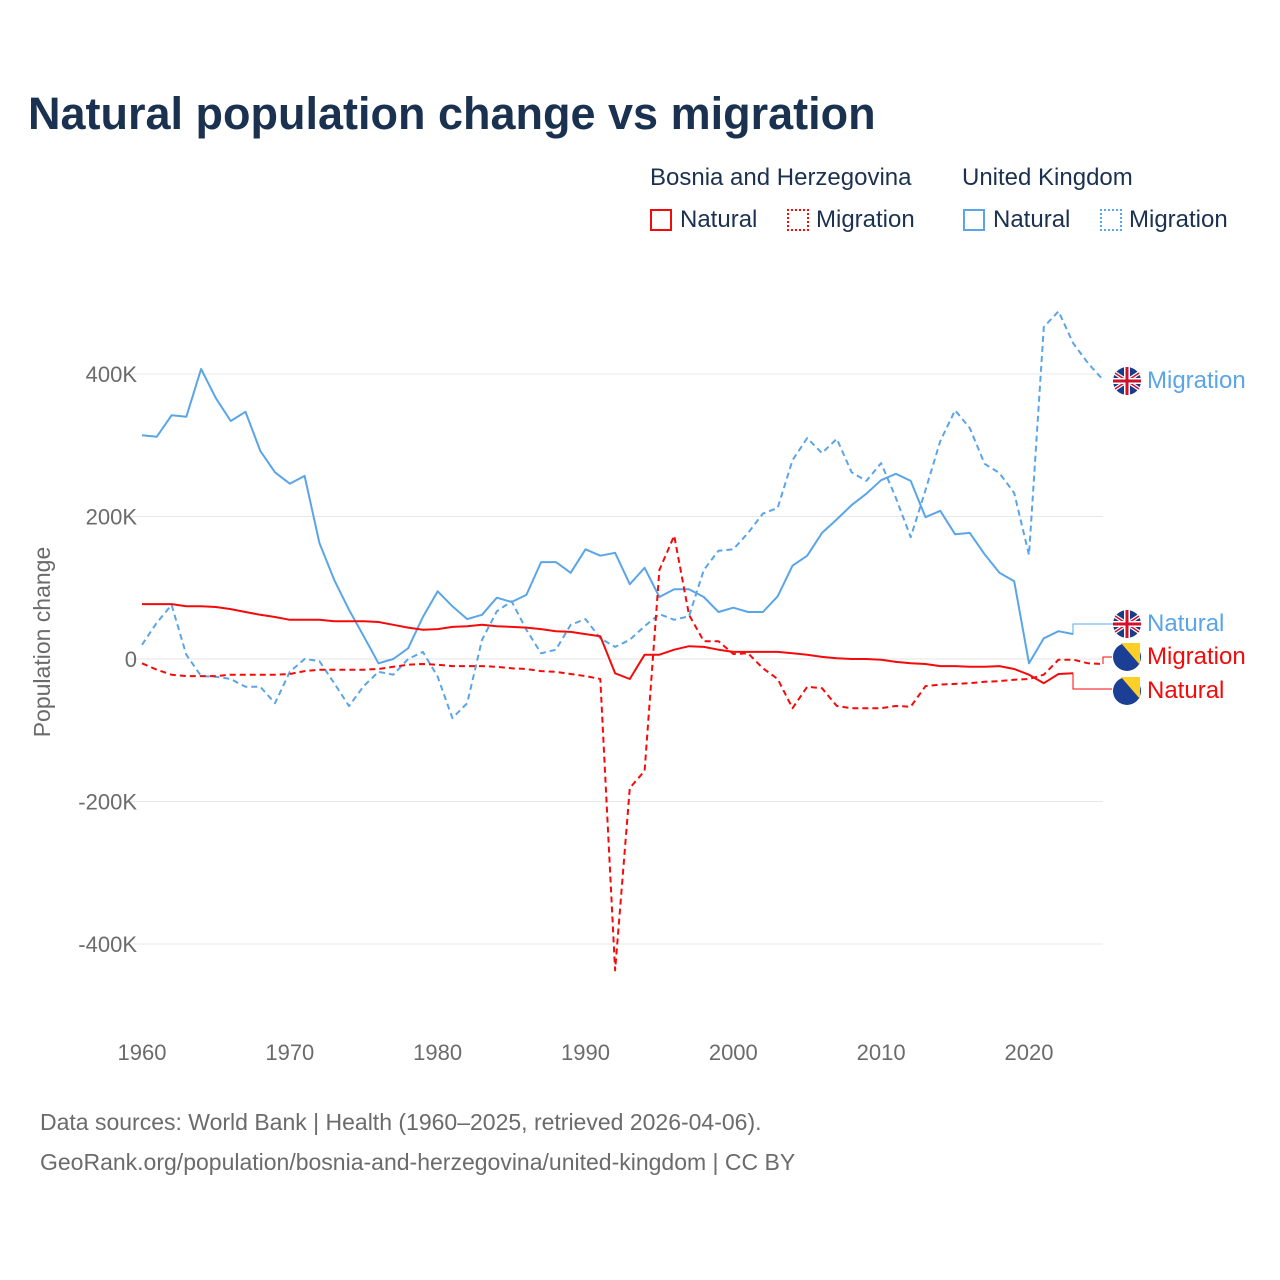 The height and width of the screenshot is (1280, 1280). I want to click on x-tick-label: 1980, so click(437, 1052).